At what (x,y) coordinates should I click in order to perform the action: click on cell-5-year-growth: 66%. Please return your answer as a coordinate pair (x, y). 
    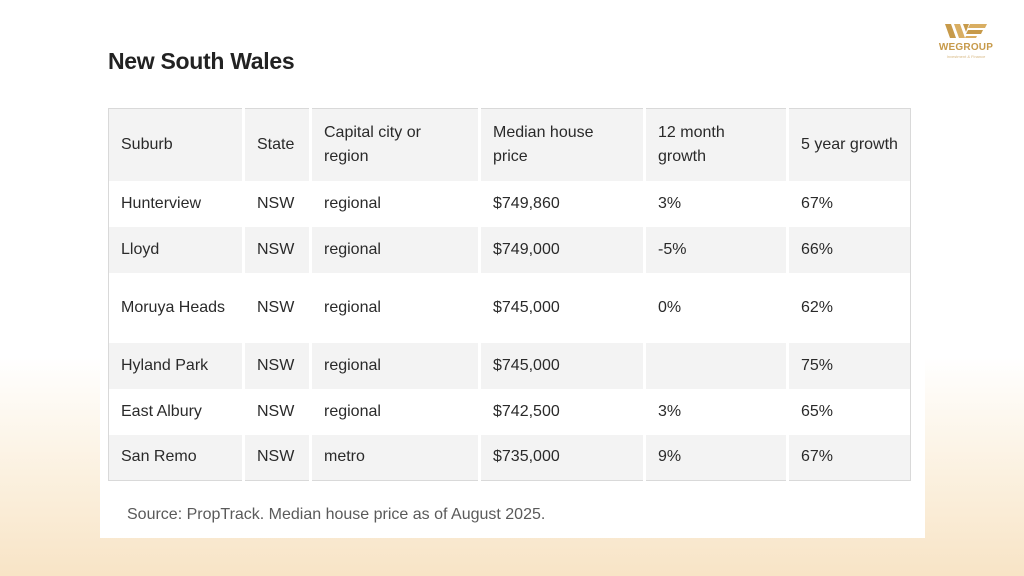
    Looking at the image, I should click on (817, 249).